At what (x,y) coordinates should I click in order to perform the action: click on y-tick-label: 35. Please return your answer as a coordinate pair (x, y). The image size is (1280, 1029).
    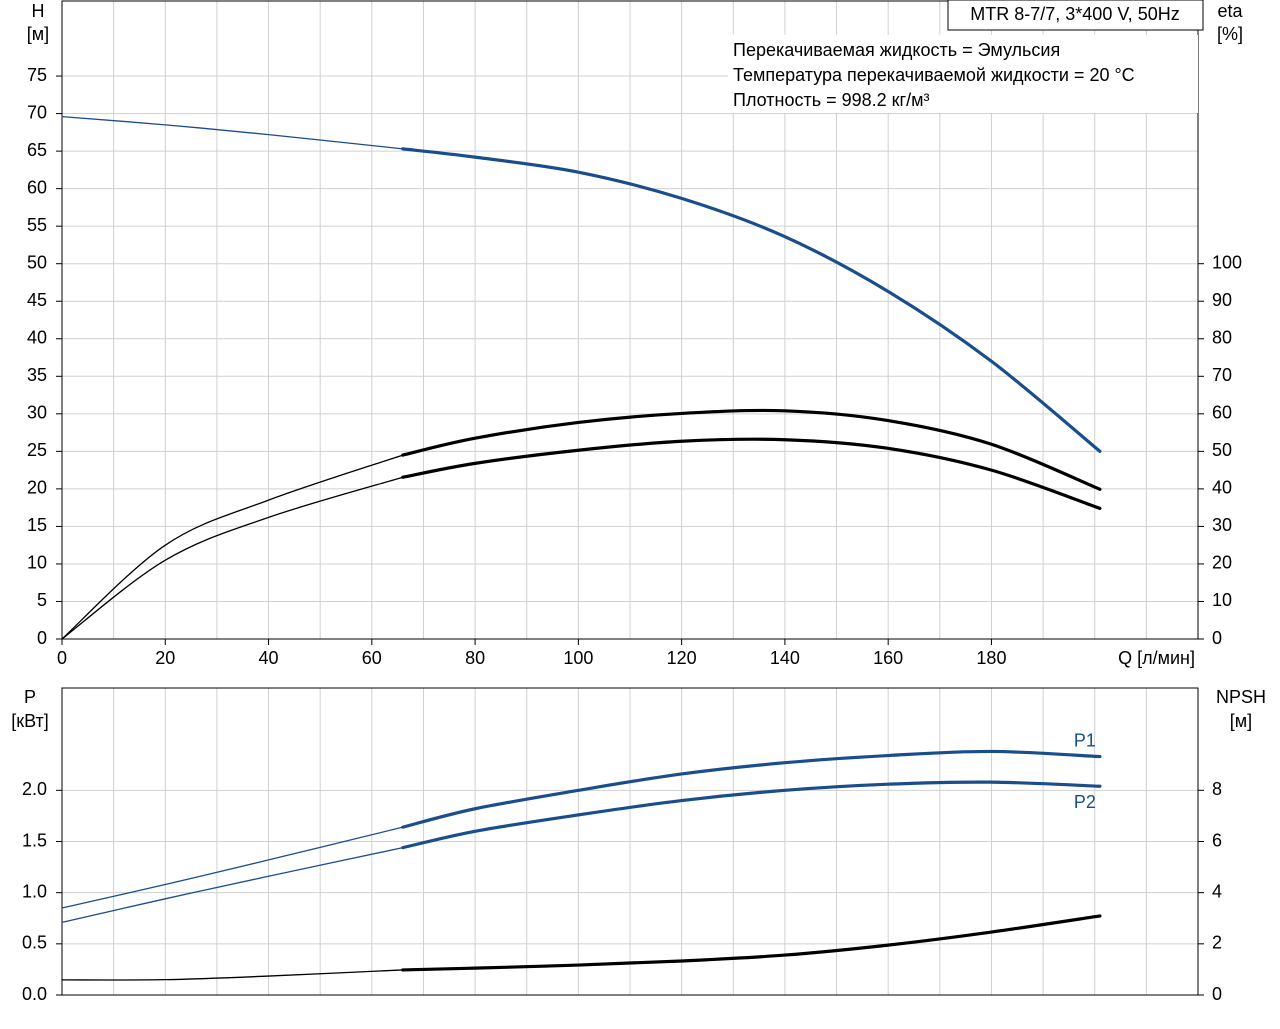
    Looking at the image, I should click on (37, 375).